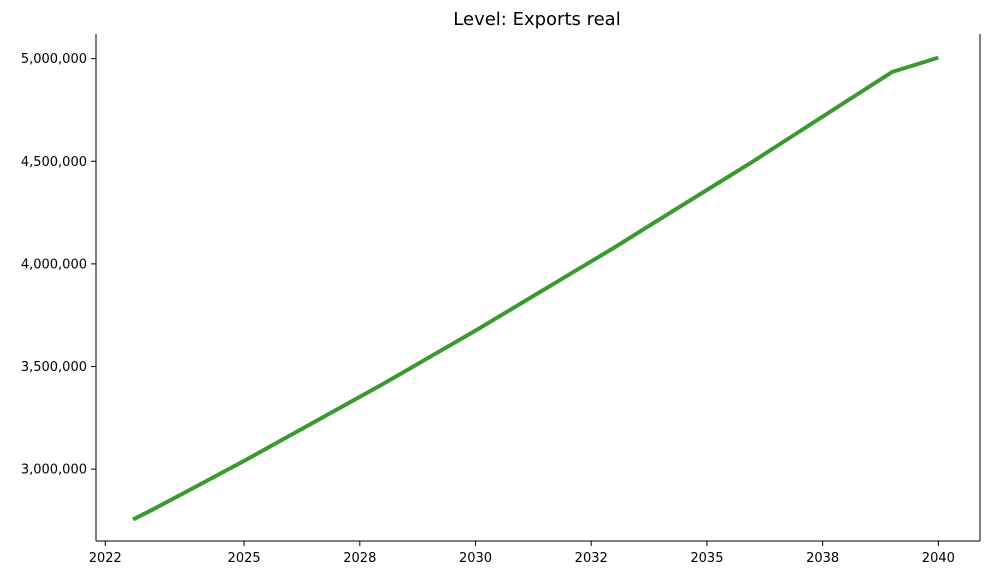 This screenshot has width=989, height=579. What do you see at coordinates (54, 162) in the screenshot?
I see `y-tick-label: 4,500,000` at bounding box center [54, 162].